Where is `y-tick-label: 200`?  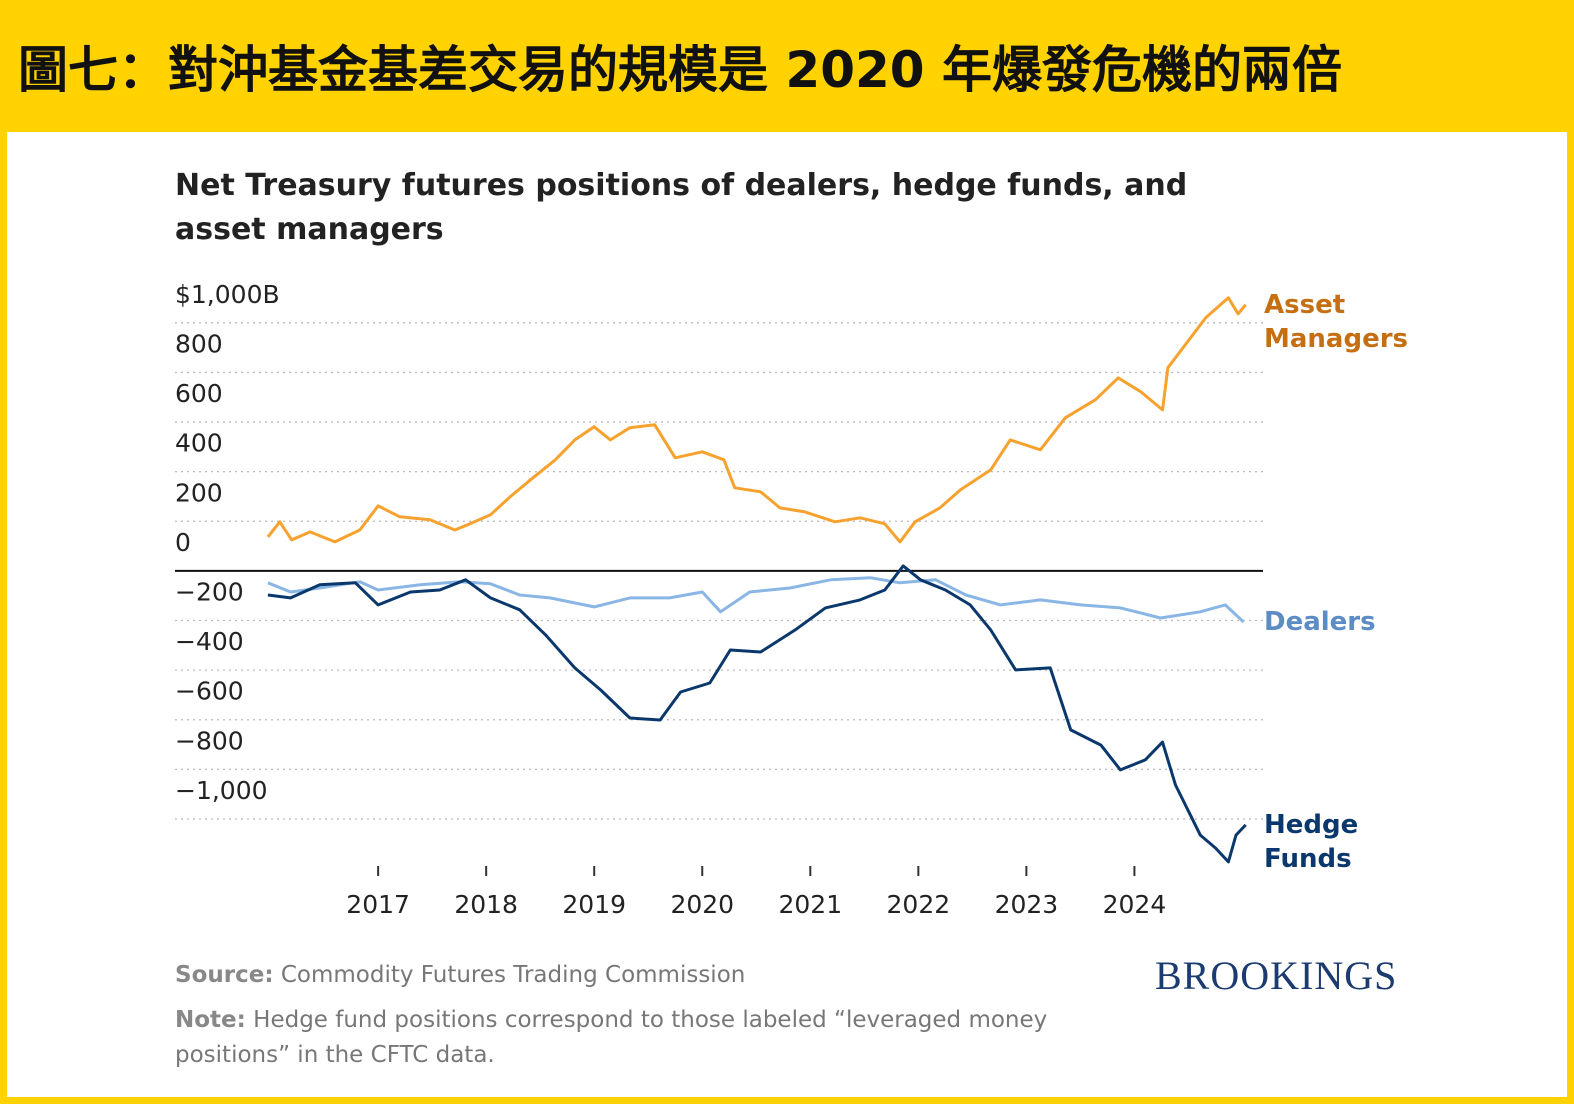
y-tick-label: 200 is located at coordinates (199, 492).